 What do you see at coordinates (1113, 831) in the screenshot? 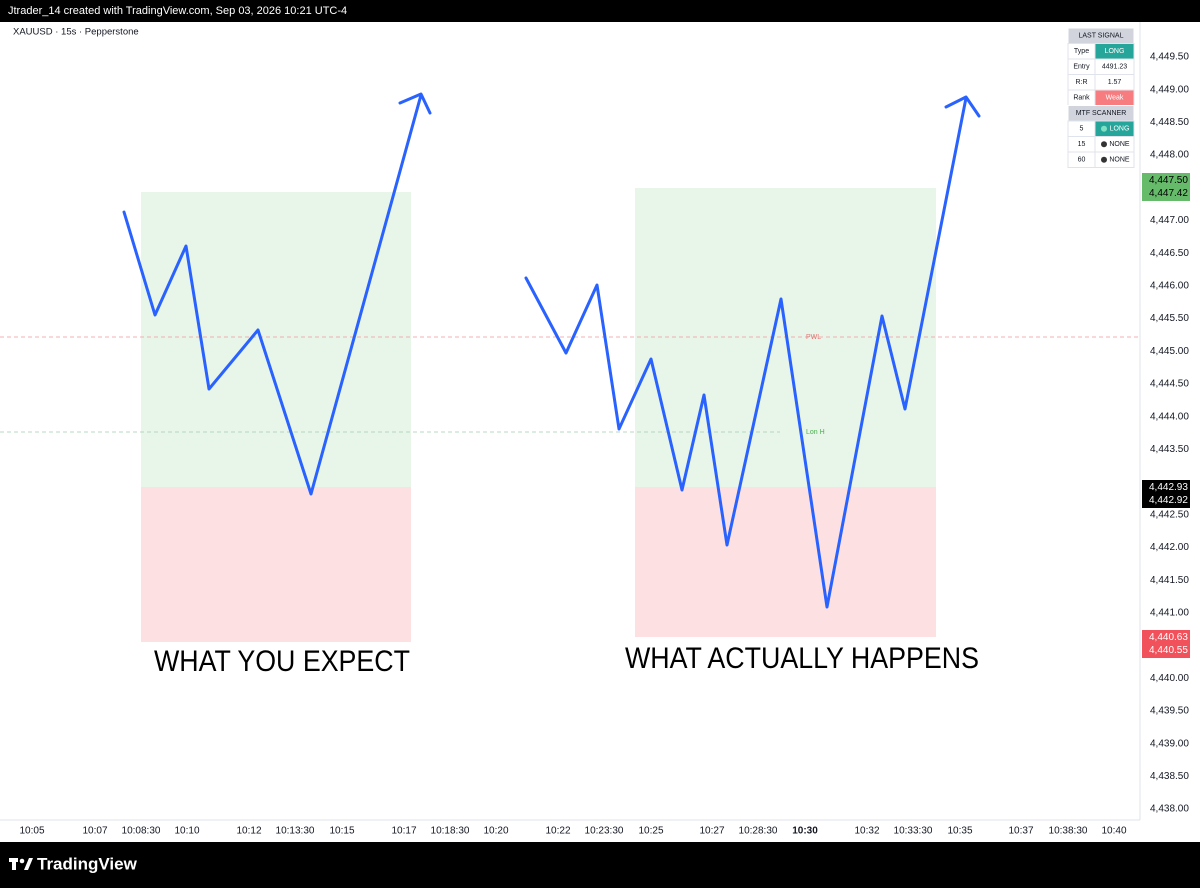
I see `time-label: 10:40` at bounding box center [1113, 831].